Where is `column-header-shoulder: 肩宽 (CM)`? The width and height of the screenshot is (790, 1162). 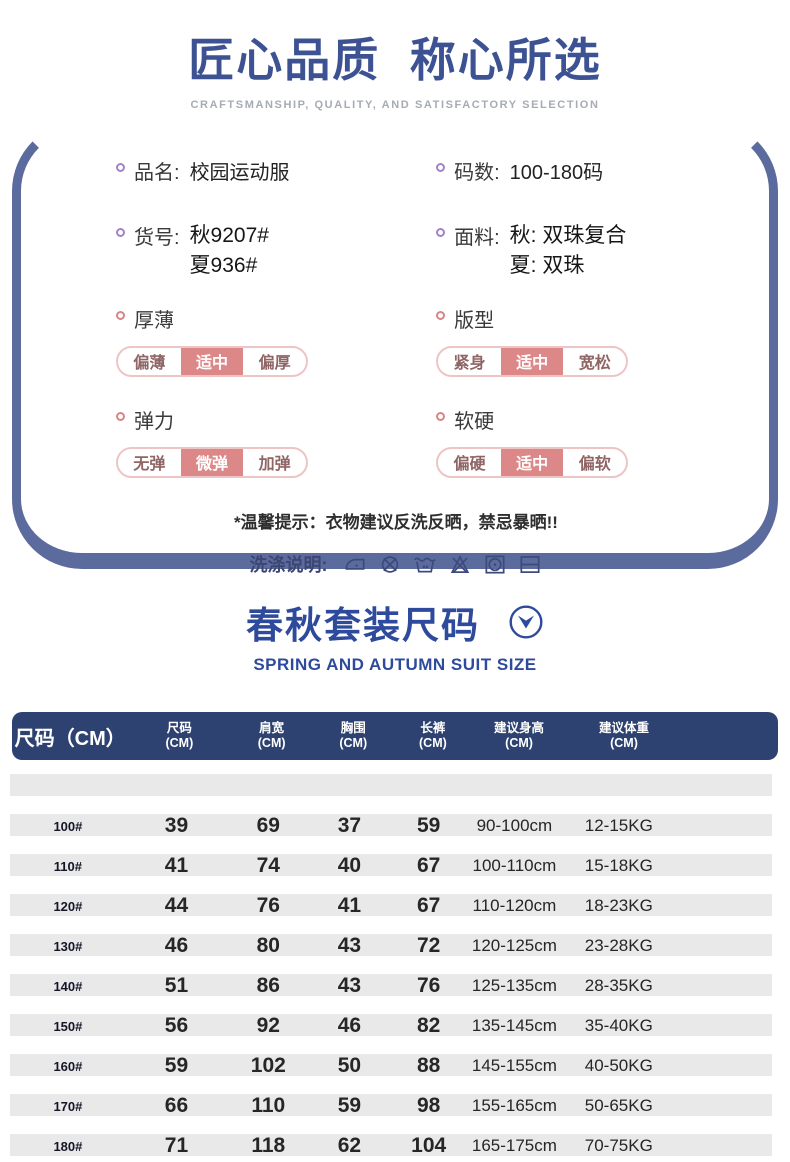 column-header-shoulder: 肩宽 (CM) is located at coordinates (271, 735).